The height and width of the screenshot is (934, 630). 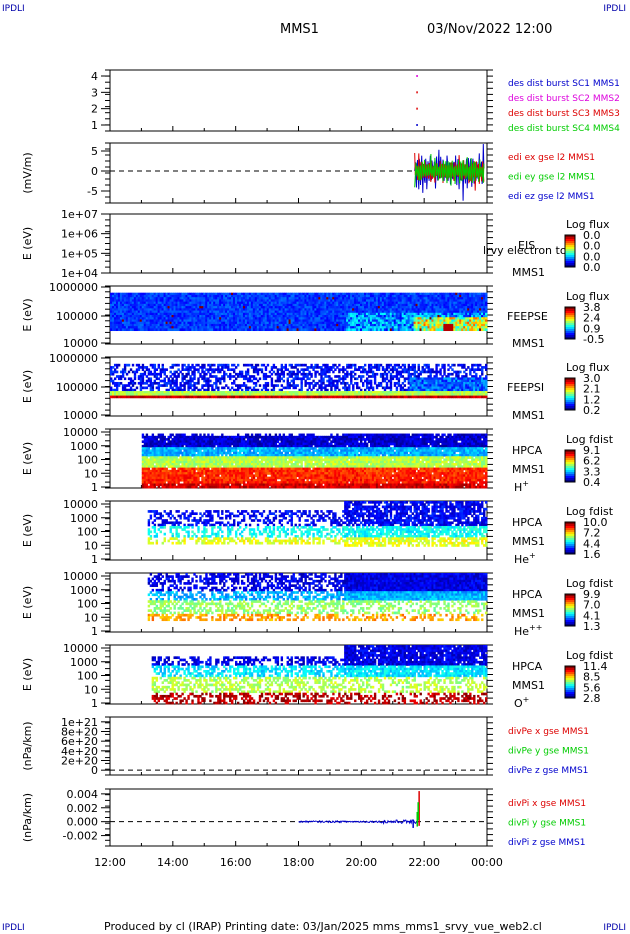 What do you see at coordinates (570, 320) in the screenshot?
I see `colorbar-cell` at bounding box center [570, 320].